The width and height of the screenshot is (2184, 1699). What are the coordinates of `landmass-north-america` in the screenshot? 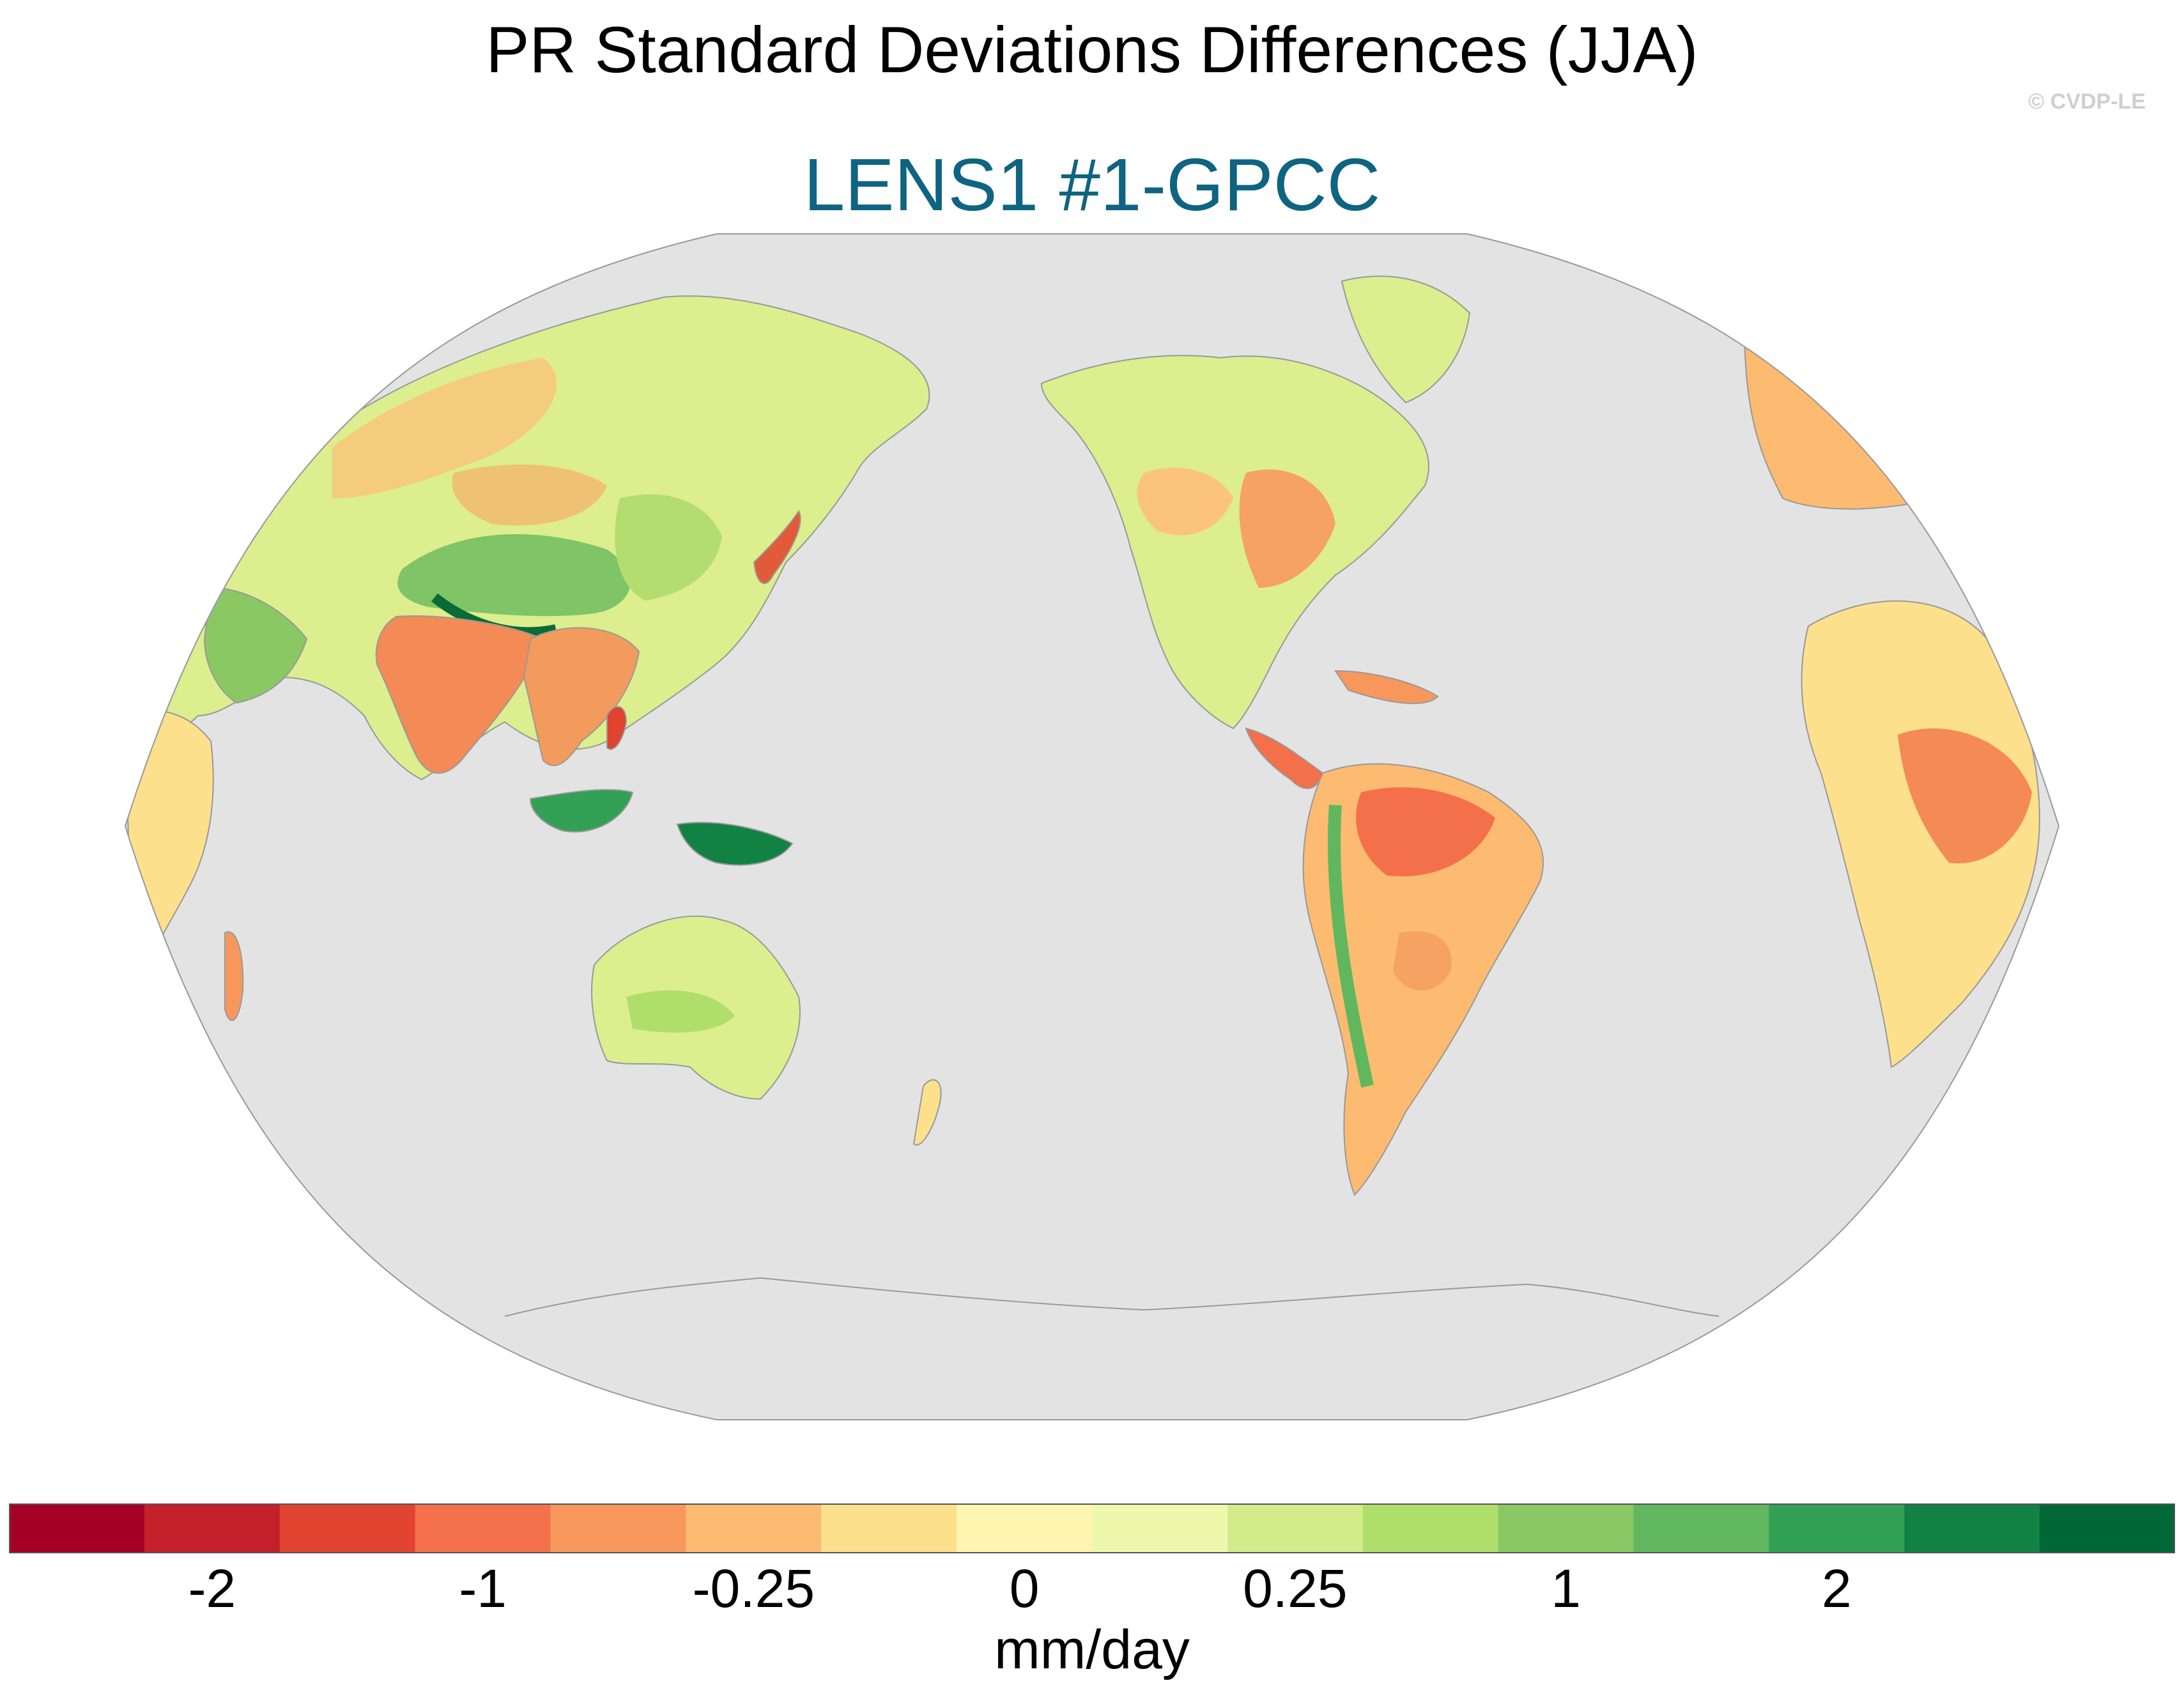 It's located at (1234, 542).